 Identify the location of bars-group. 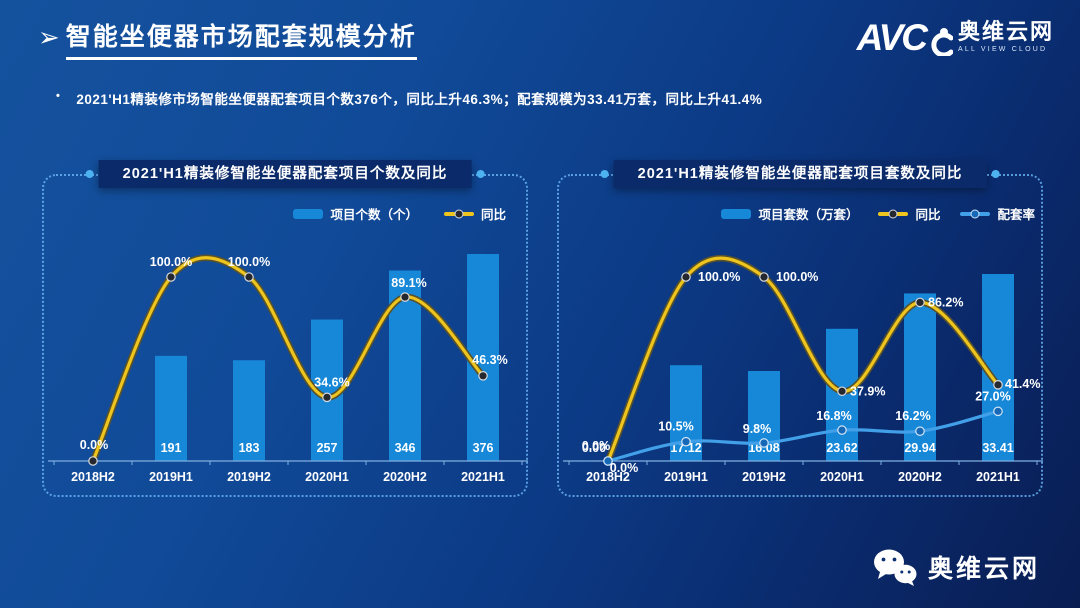
(327, 357).